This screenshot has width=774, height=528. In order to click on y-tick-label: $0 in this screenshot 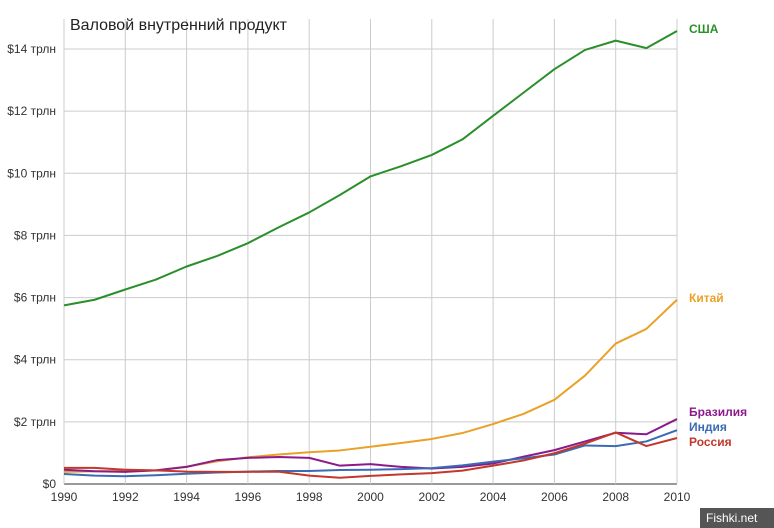, I will do `click(50, 484)`.